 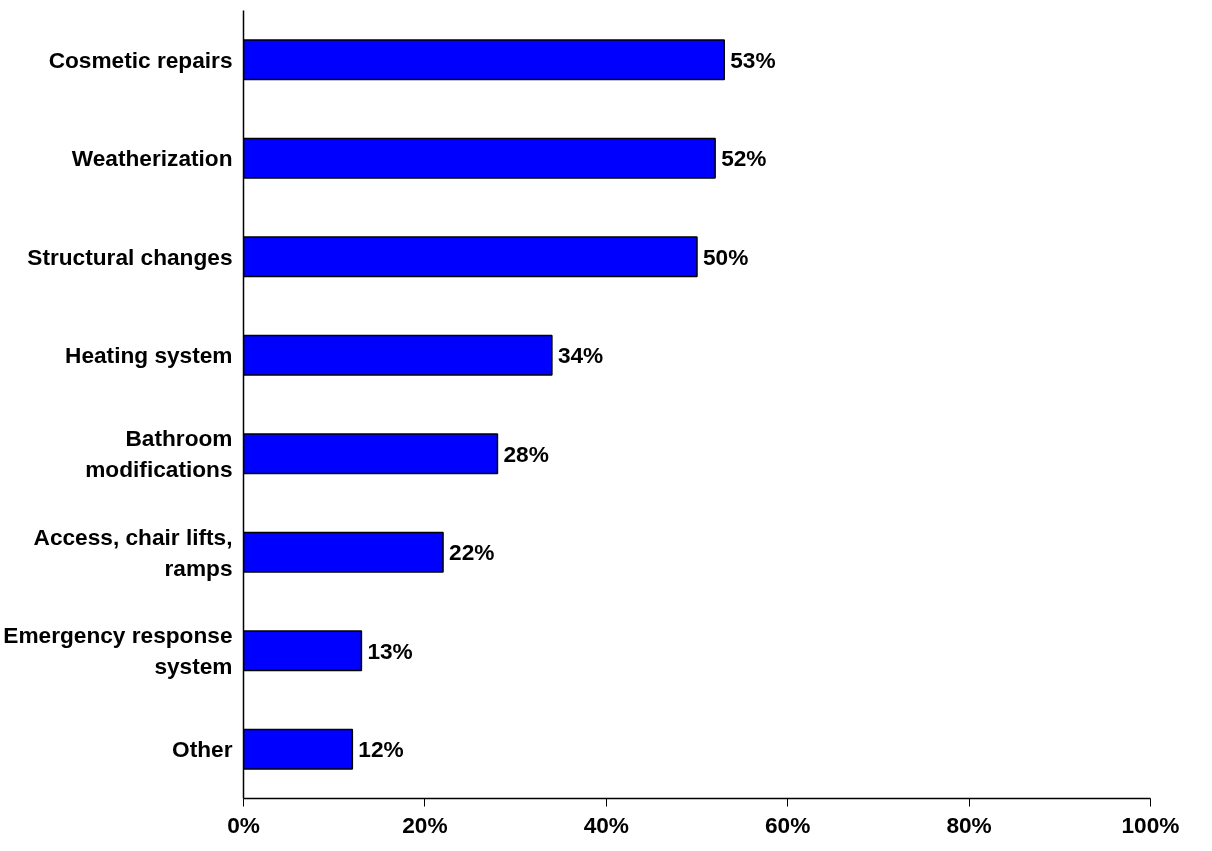 What do you see at coordinates (425, 824) in the screenshot?
I see `x-tick-label: 20%` at bounding box center [425, 824].